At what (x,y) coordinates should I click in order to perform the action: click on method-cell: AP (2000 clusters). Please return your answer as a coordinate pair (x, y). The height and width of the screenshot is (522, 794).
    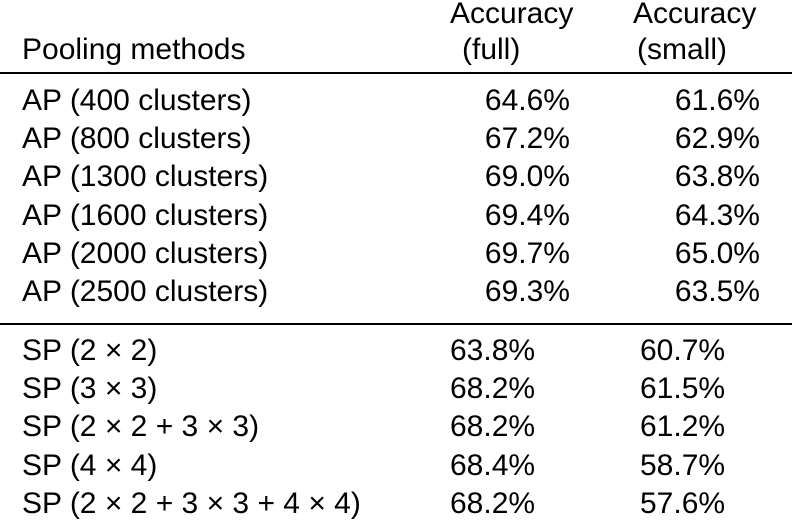
    Looking at the image, I should click on (145, 253).